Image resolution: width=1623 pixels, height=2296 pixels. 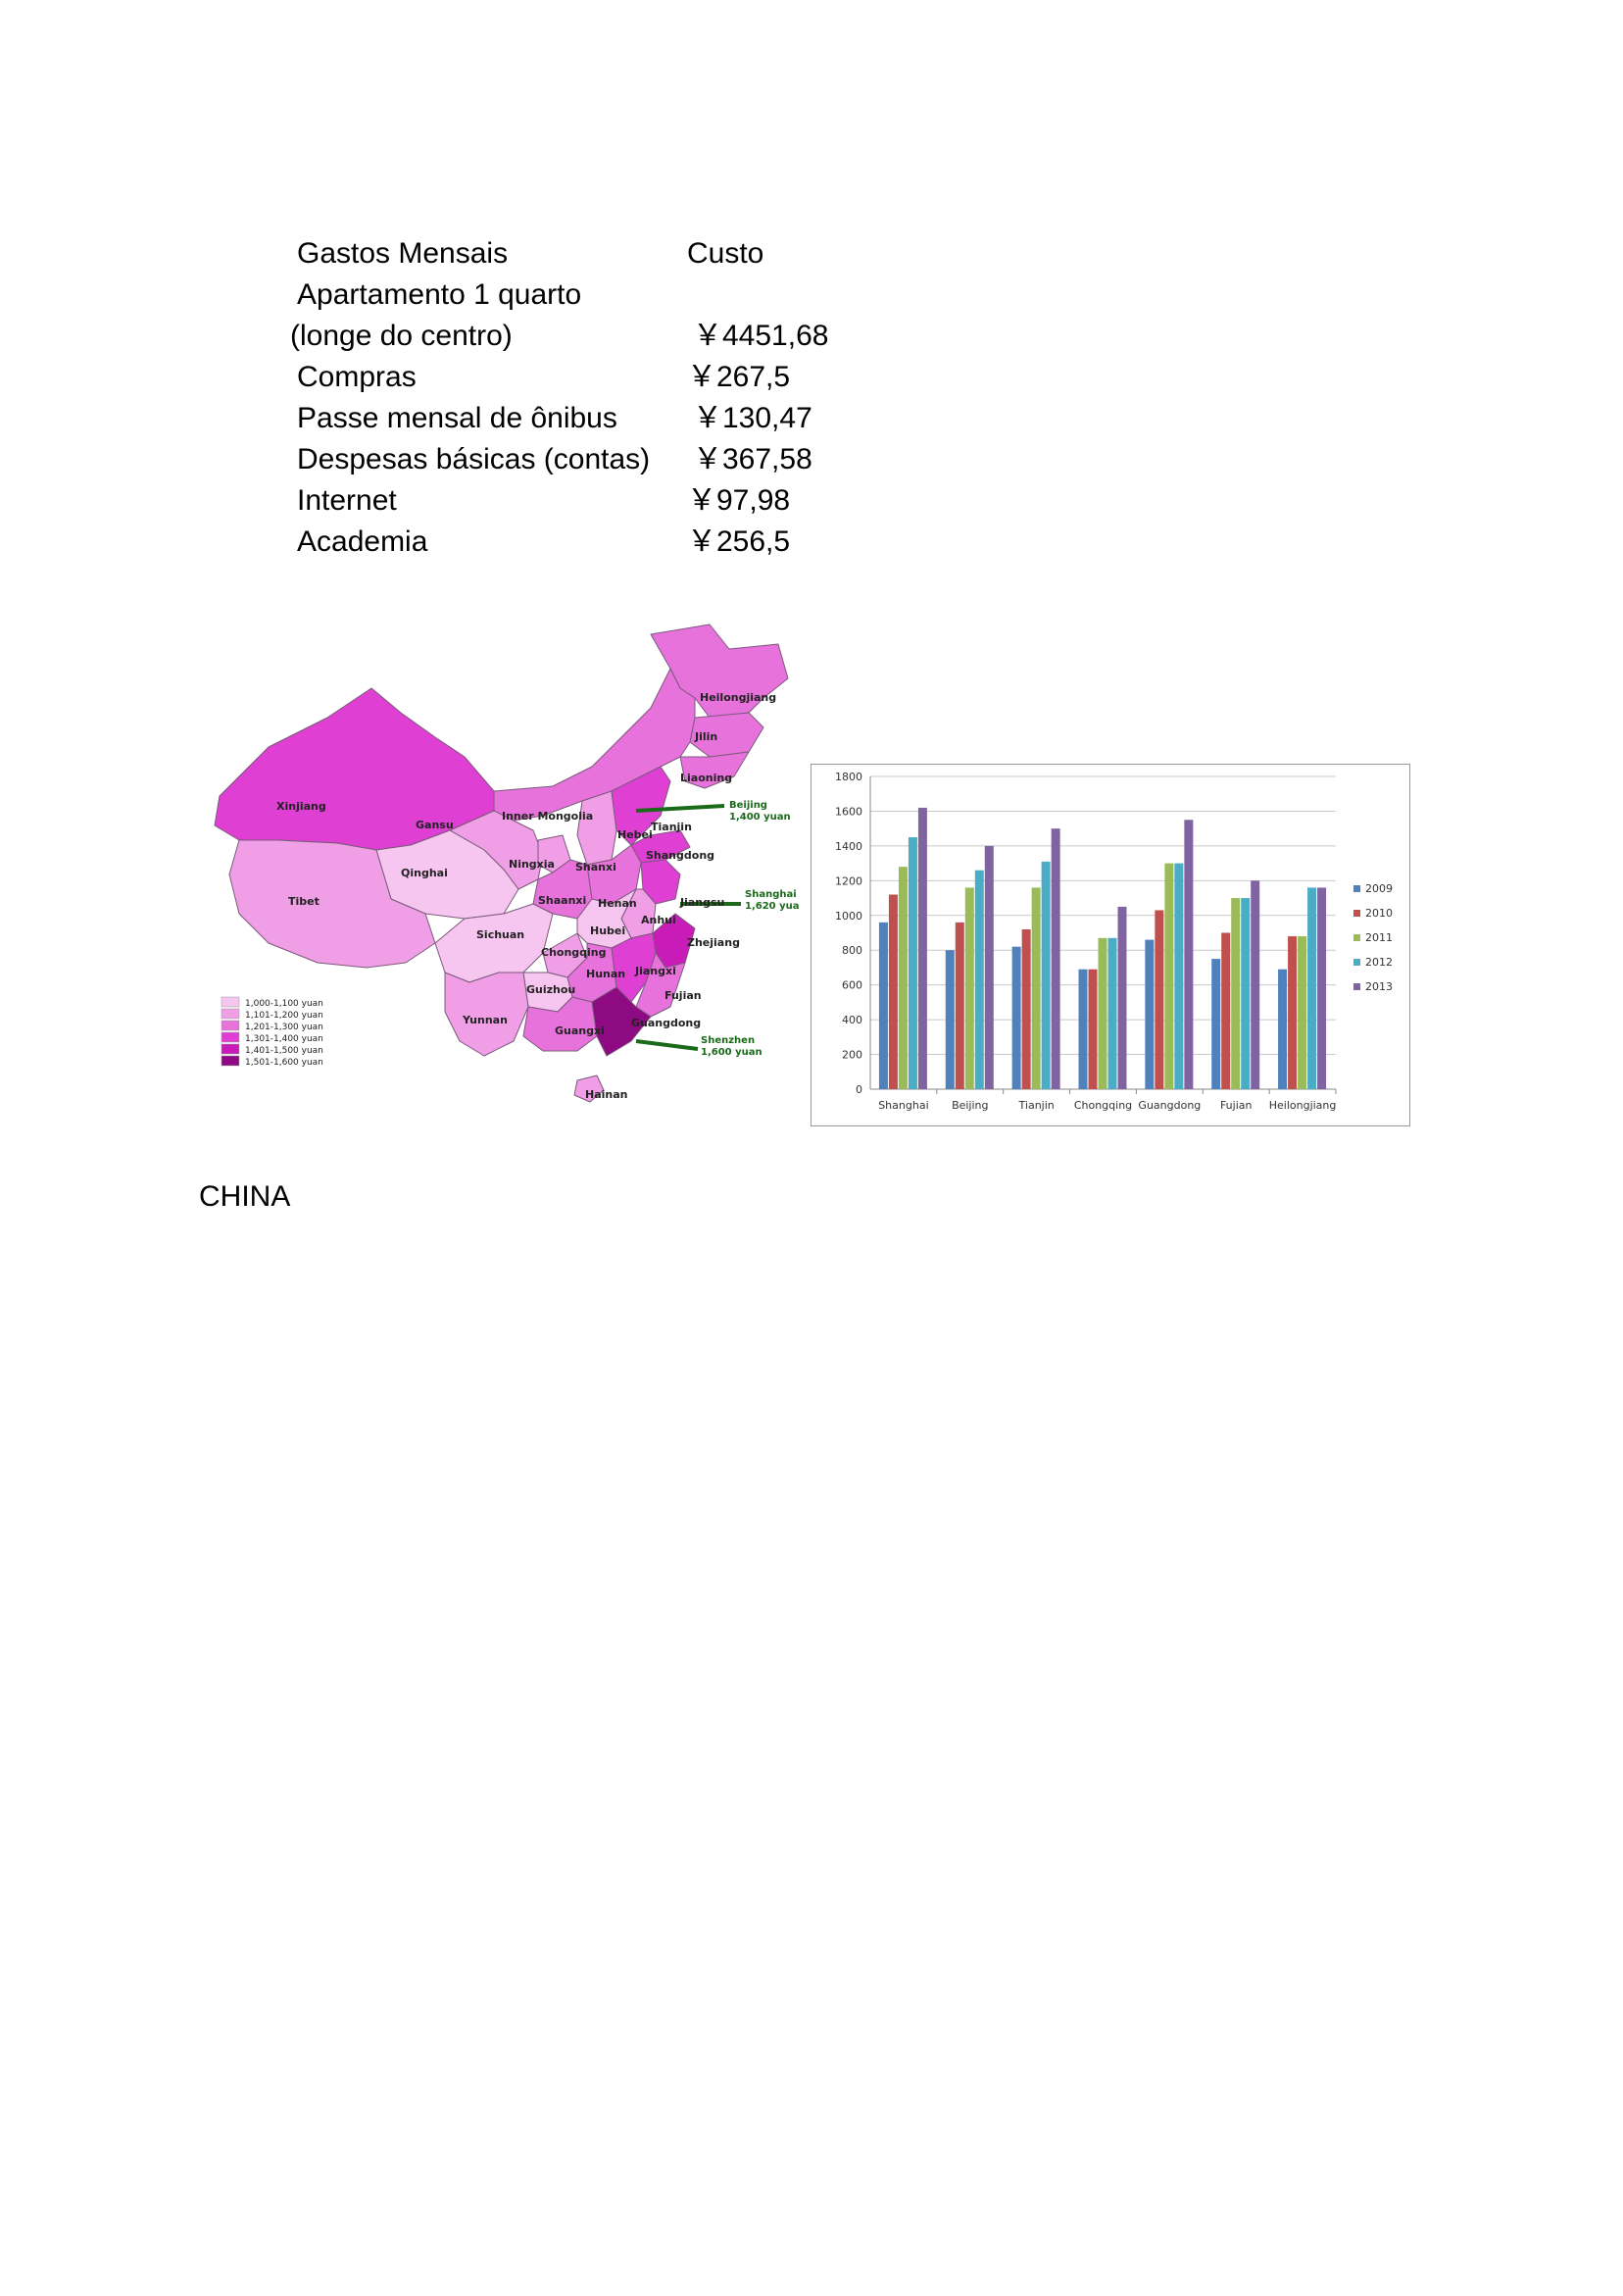 I want to click on y-tick-label: 0, so click(x=859, y=1089).